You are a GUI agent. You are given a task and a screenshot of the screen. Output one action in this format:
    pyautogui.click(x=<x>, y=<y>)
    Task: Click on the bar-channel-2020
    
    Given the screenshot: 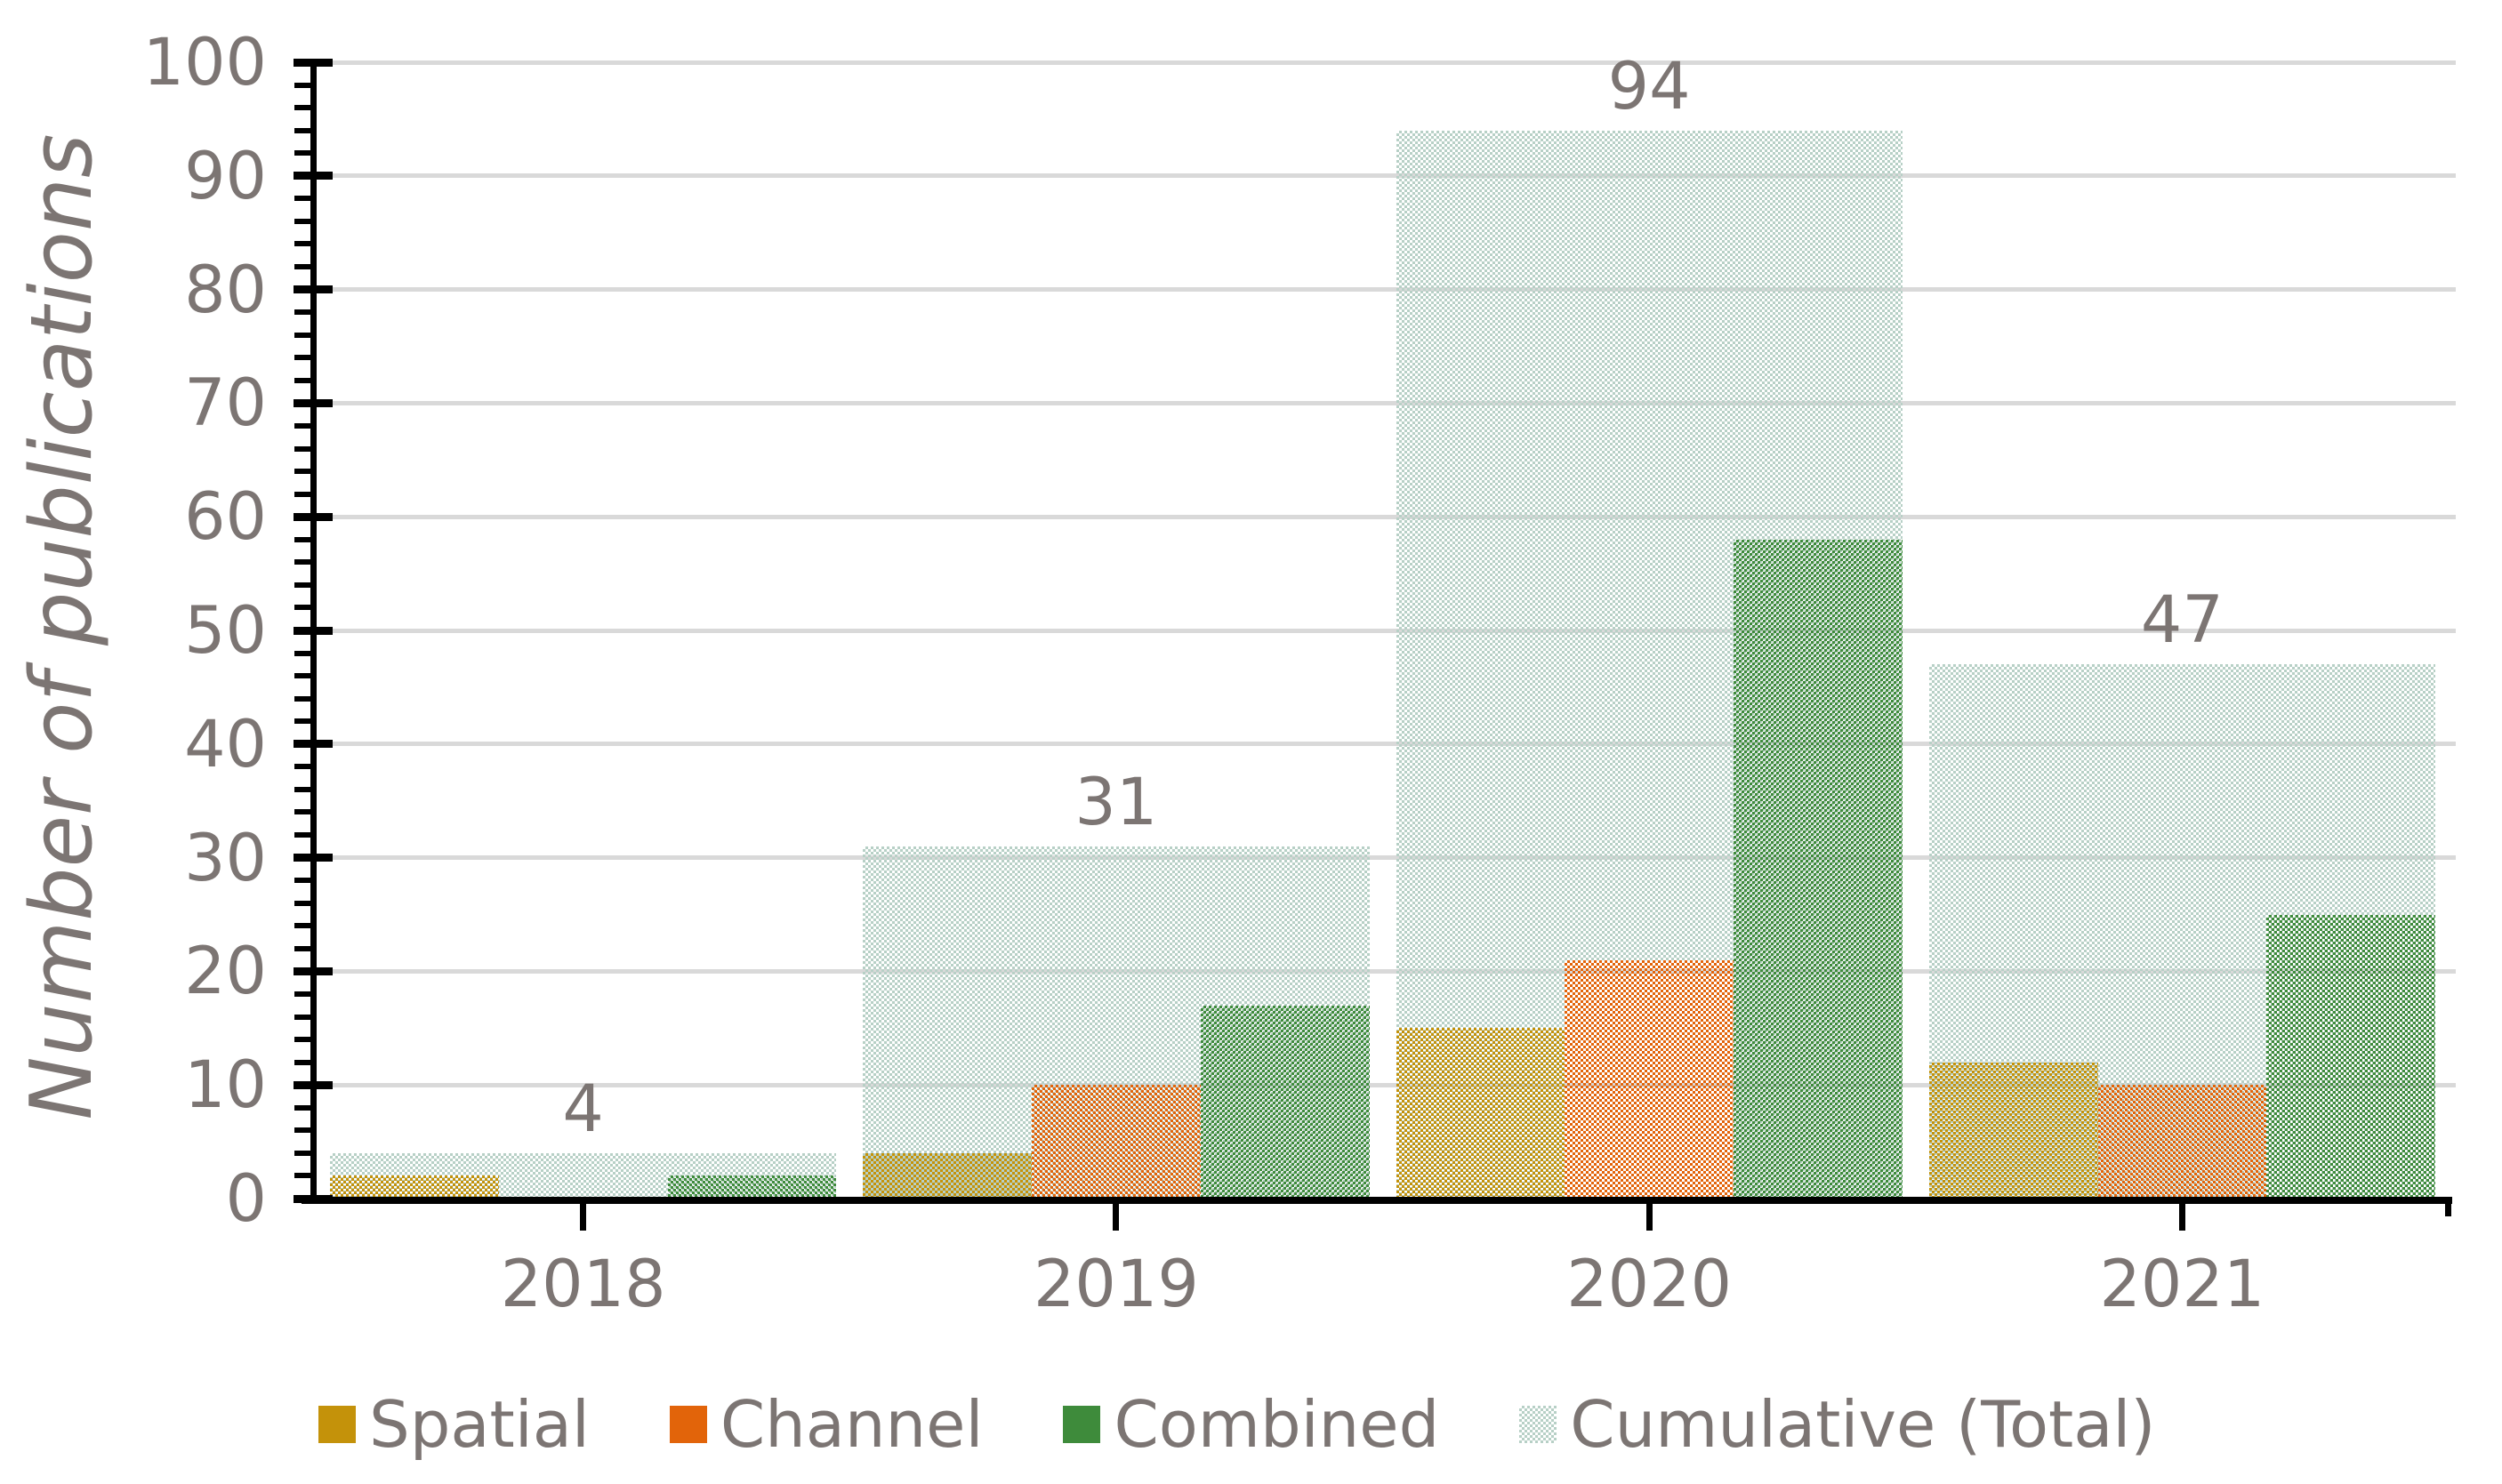 What is the action you would take?
    pyautogui.click(x=1649, y=1079)
    